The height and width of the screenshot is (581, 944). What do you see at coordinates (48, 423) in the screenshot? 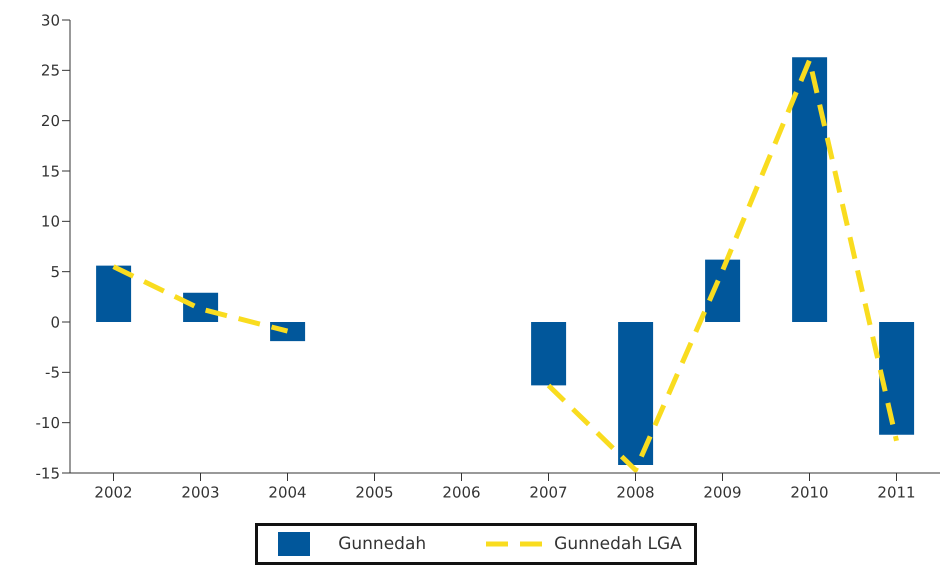
I see `y-tick-label: -10` at bounding box center [48, 423].